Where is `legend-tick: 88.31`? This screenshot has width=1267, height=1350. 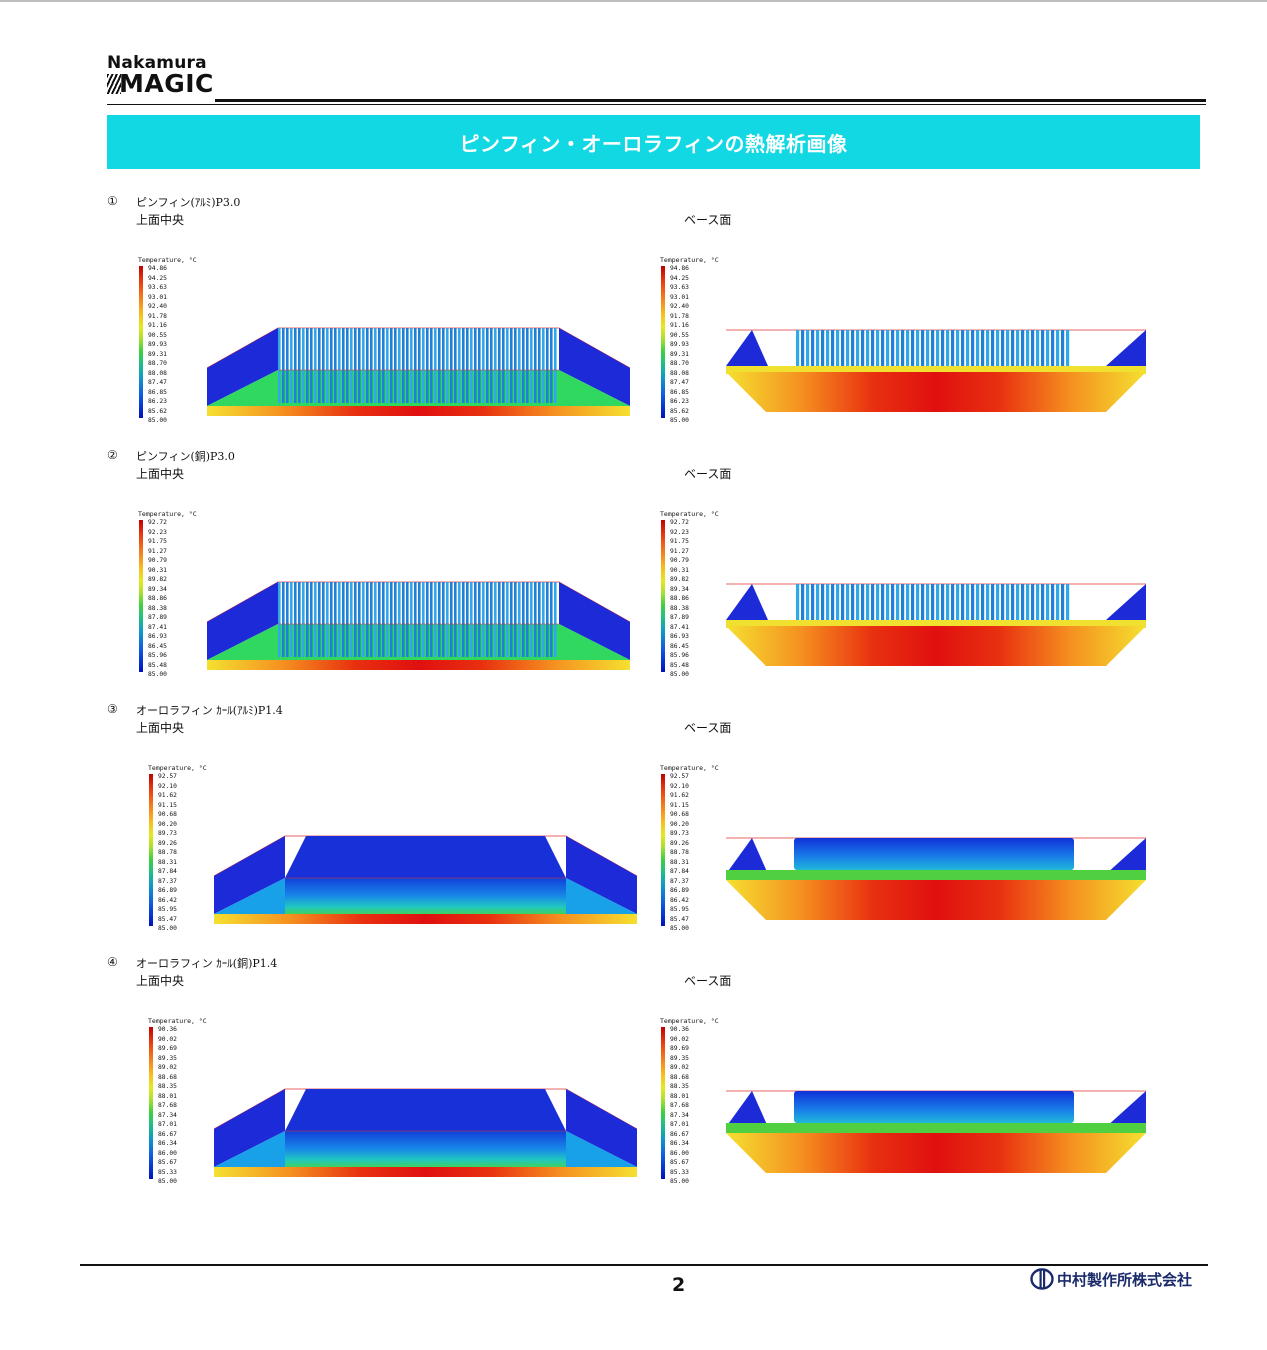 legend-tick: 88.31 is located at coordinates (679, 862).